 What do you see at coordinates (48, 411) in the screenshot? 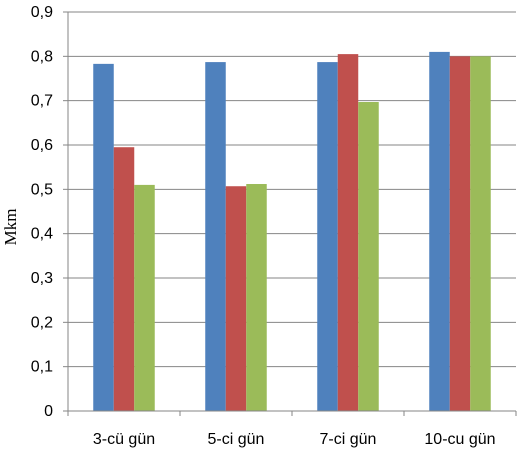
I see `y-tick-label: 0` at bounding box center [48, 411].